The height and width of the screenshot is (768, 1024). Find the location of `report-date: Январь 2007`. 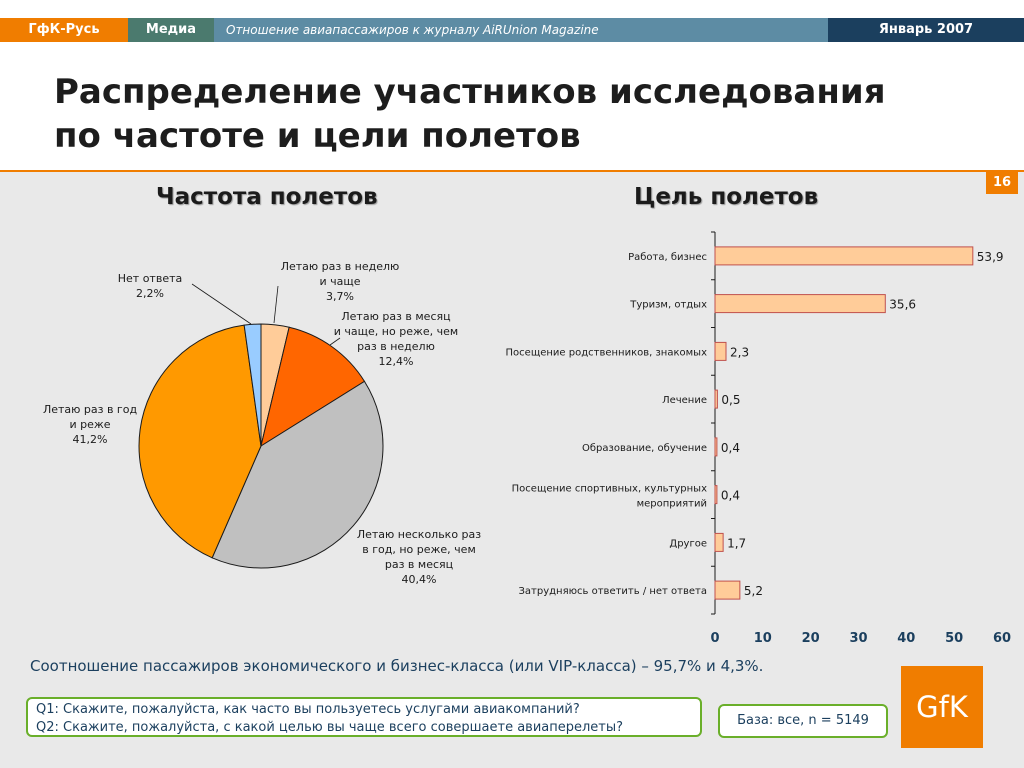

report-date: Январь 2007 is located at coordinates (926, 30).